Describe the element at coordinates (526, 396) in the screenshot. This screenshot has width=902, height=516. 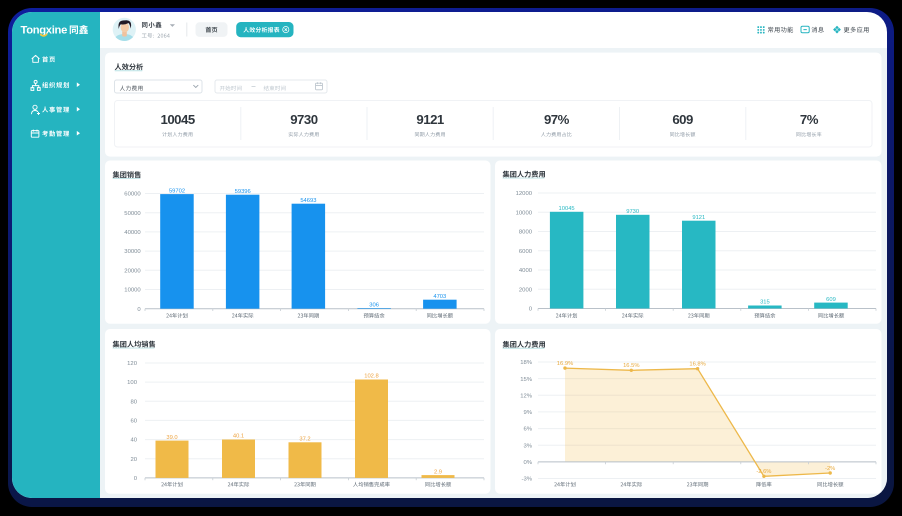
I see `svg-text: 12%` at that location.